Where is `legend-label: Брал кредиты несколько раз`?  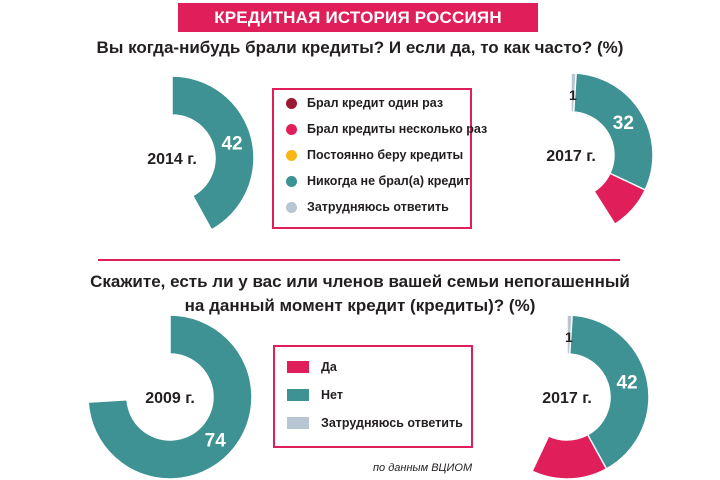
legend-label: Брал кредиты несколько раз is located at coordinates (397, 129).